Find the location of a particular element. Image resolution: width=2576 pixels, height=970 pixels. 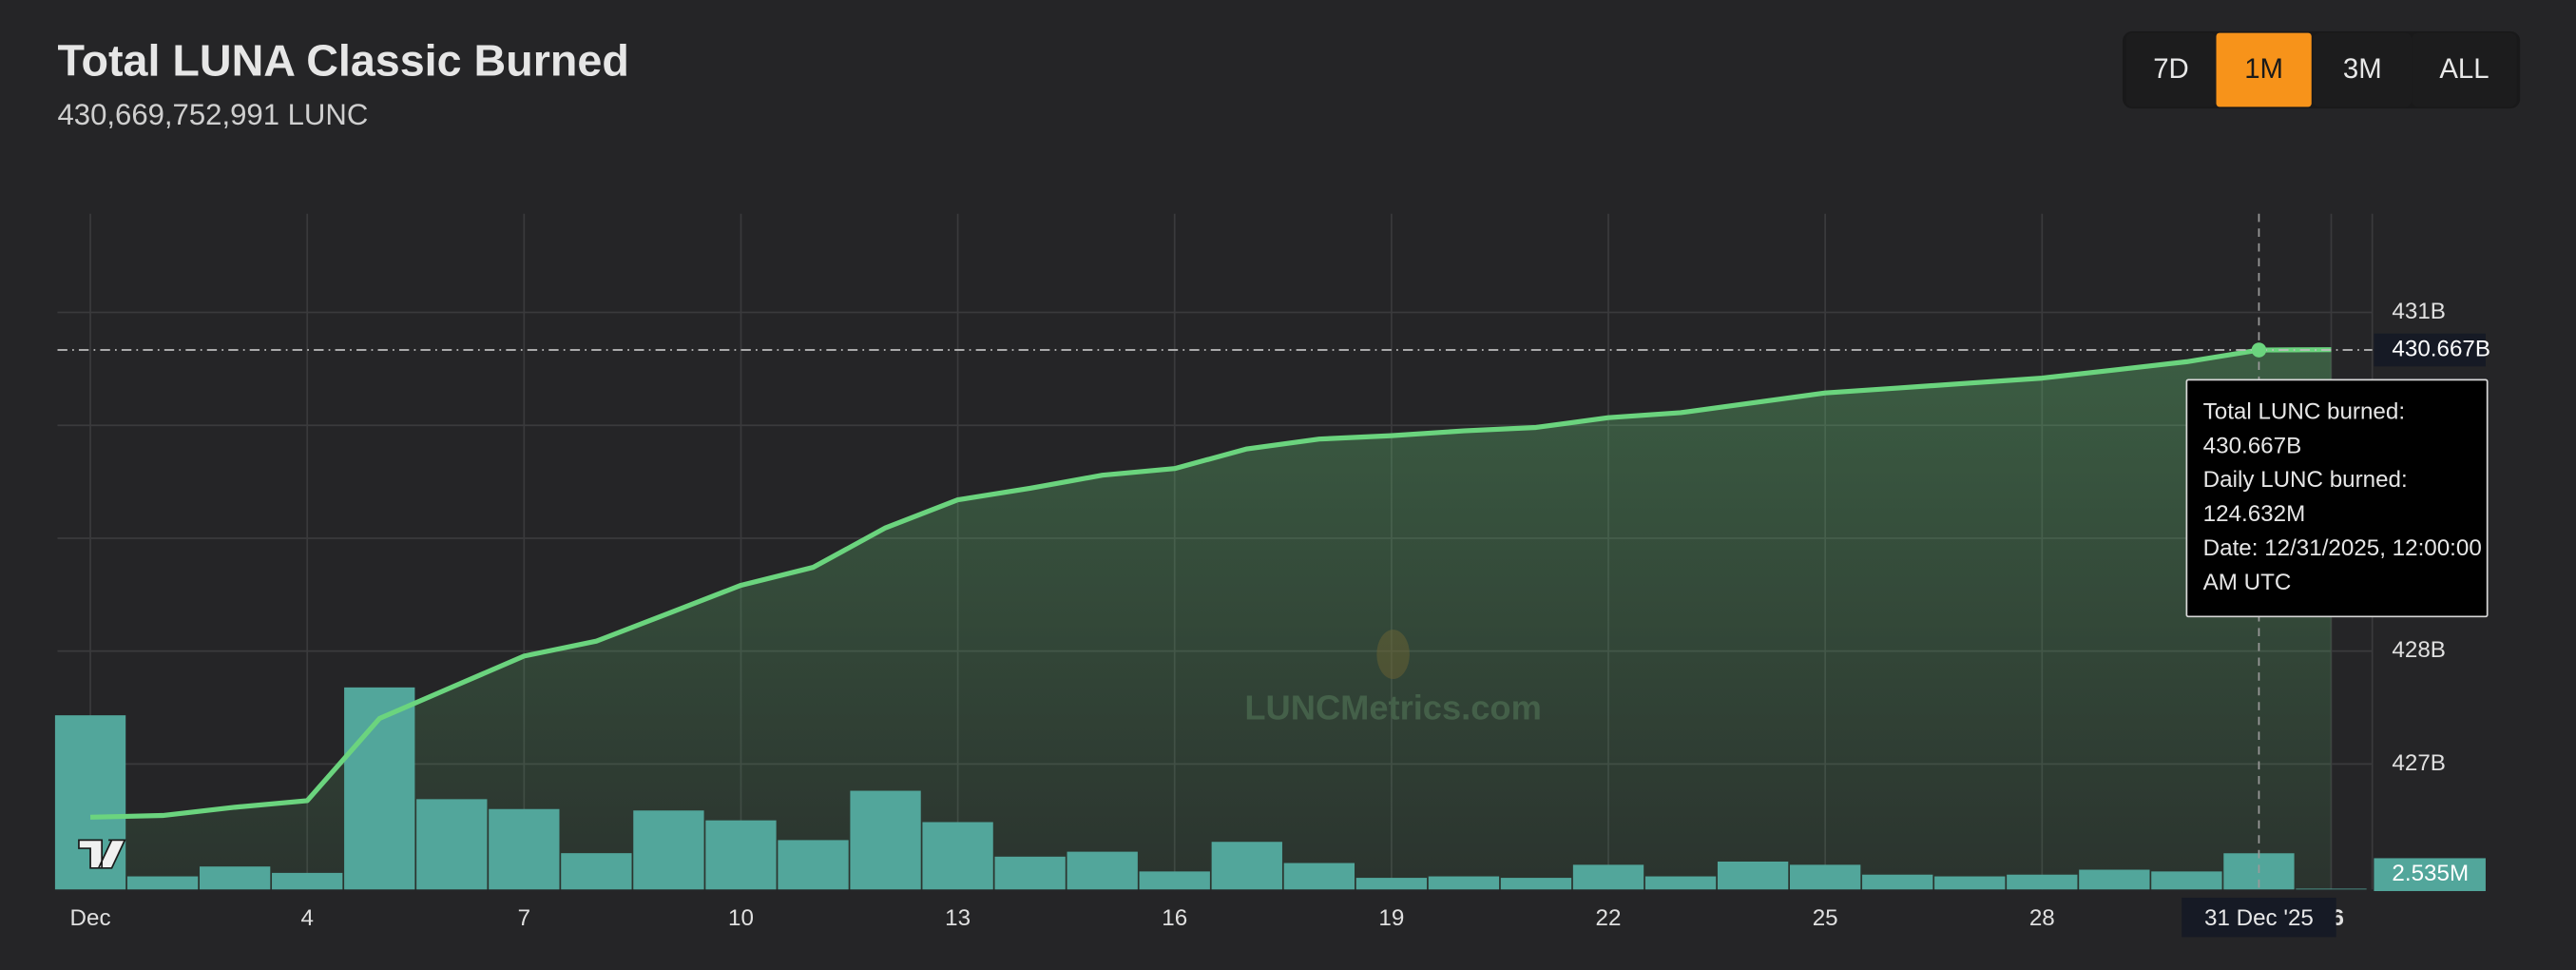

tv-logo is located at coordinates (102, 854).